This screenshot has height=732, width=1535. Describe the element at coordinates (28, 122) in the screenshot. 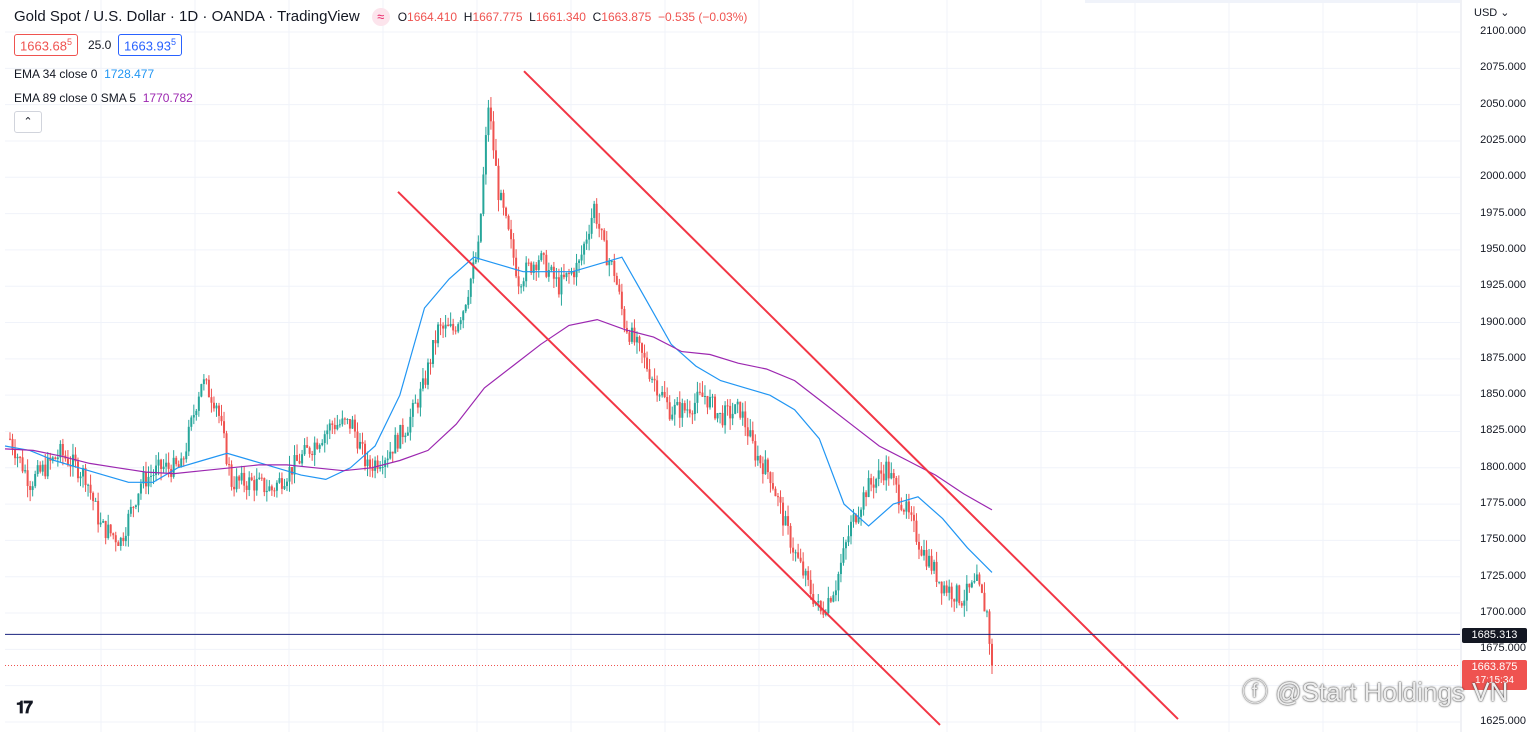

I see `collapse-indicators-button: ⌃` at that location.